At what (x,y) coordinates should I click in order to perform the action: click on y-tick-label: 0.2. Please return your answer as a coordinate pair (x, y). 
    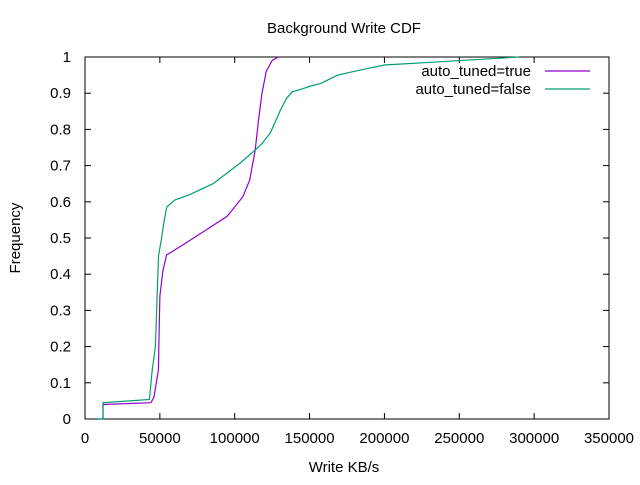
    Looking at the image, I should click on (60, 347).